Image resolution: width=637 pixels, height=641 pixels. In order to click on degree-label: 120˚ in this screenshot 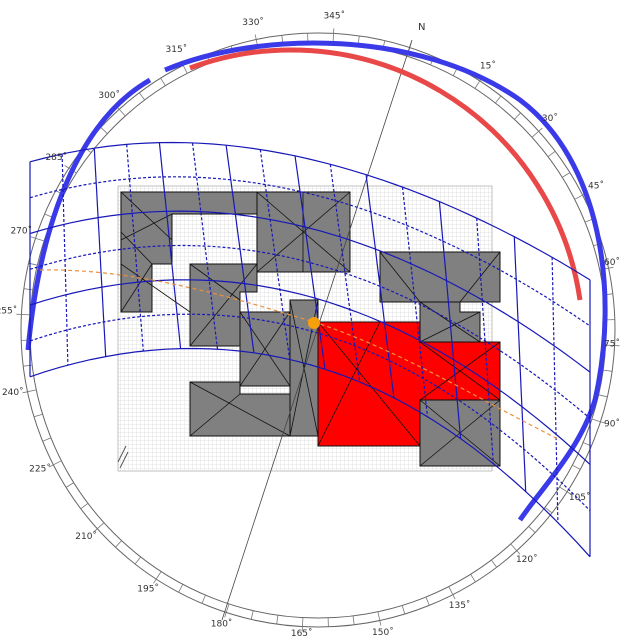, I will do `click(527, 559)`.